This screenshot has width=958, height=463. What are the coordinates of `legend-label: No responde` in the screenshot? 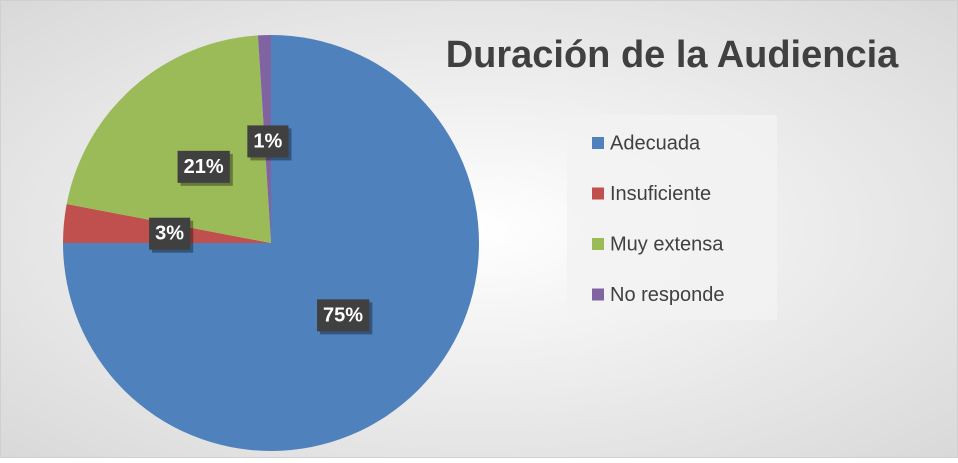 It's located at (667, 295).